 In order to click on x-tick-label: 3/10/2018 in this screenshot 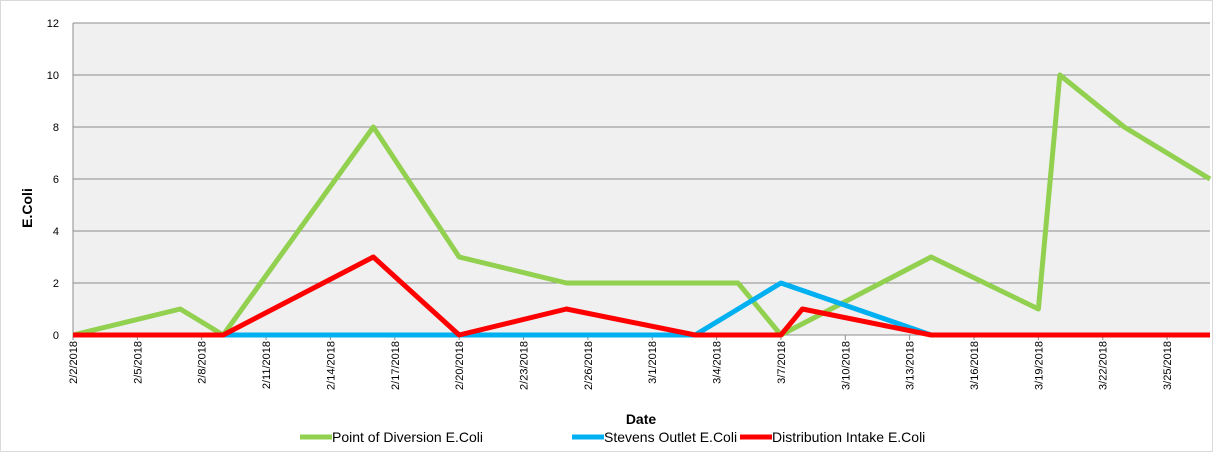, I will do `click(846, 365)`.